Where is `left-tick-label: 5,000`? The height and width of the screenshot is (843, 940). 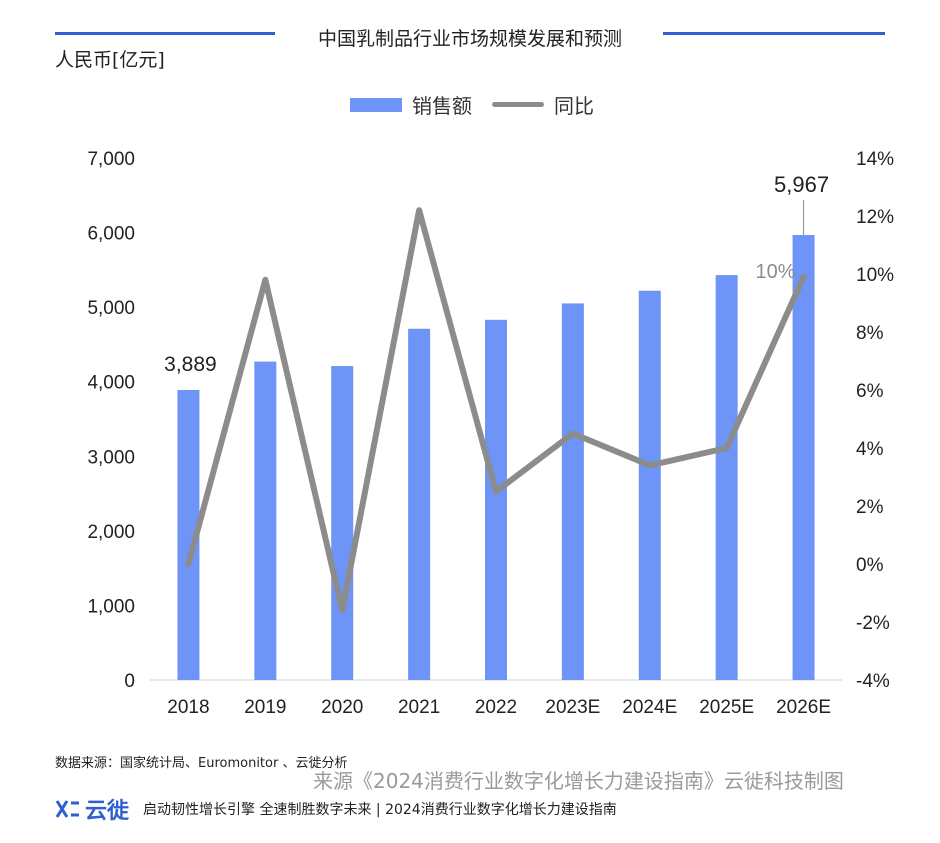 left-tick-label: 5,000 is located at coordinates (111, 308).